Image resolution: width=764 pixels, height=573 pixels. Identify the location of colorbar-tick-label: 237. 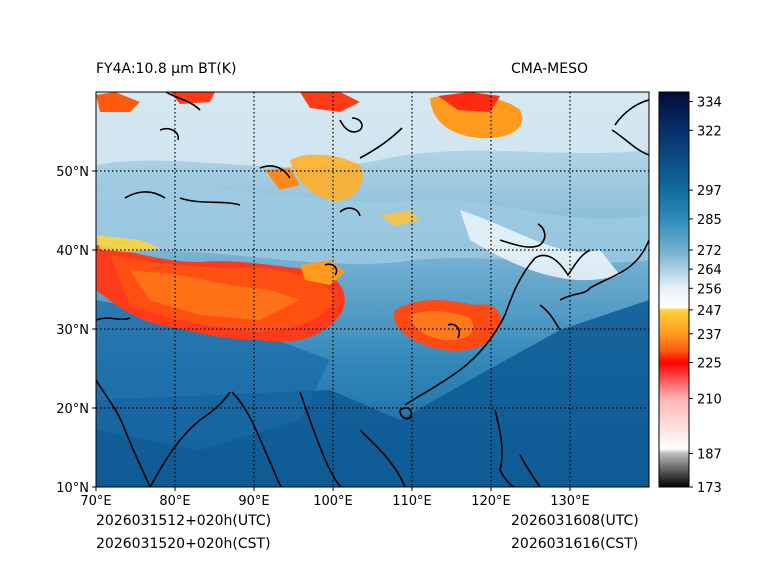
(709, 335).